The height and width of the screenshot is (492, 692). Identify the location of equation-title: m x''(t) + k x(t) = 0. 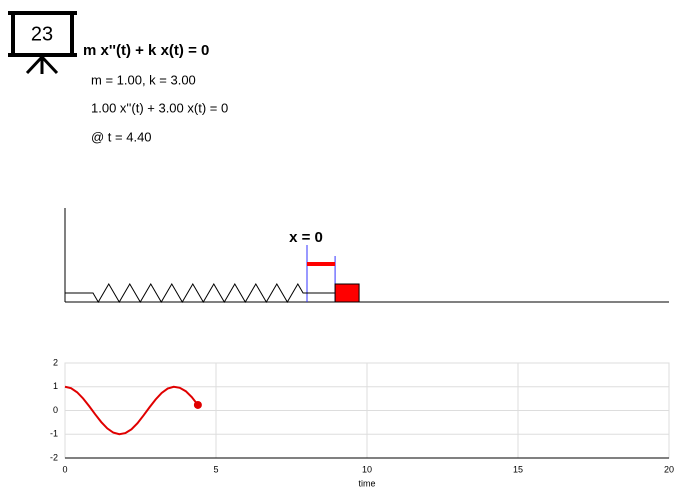
(146, 50).